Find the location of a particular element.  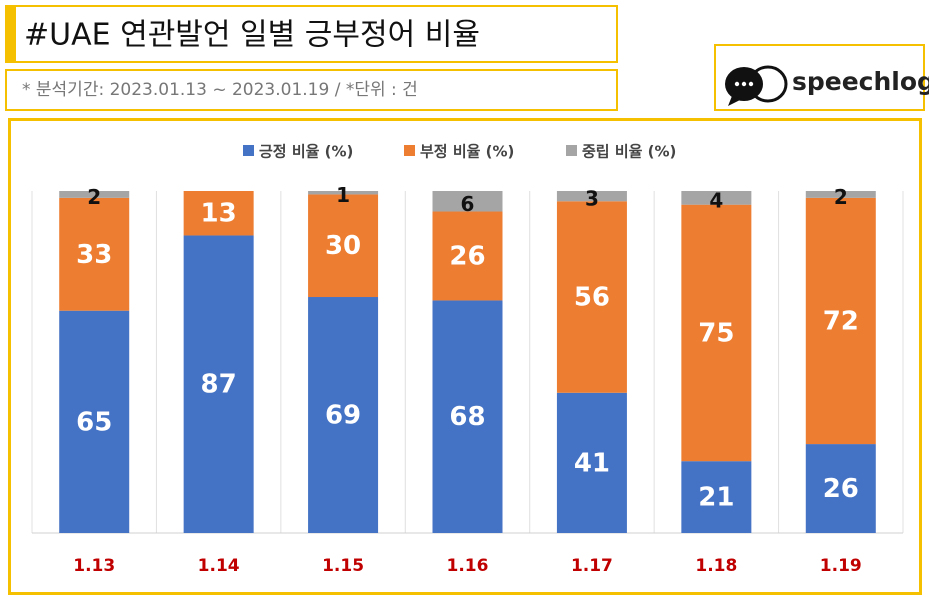

data-label: 30 is located at coordinates (343, 246).